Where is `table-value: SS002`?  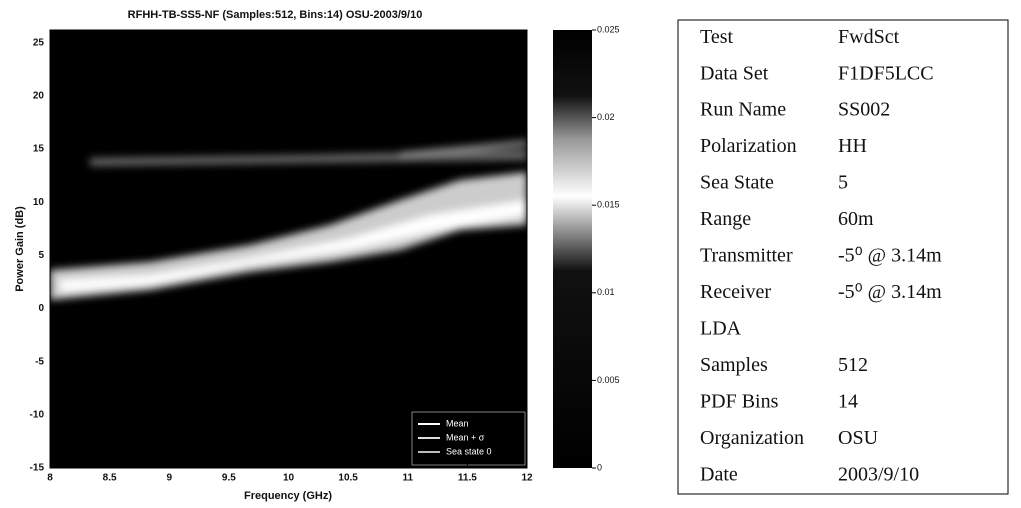
table-value: SS002 is located at coordinates (864, 110).